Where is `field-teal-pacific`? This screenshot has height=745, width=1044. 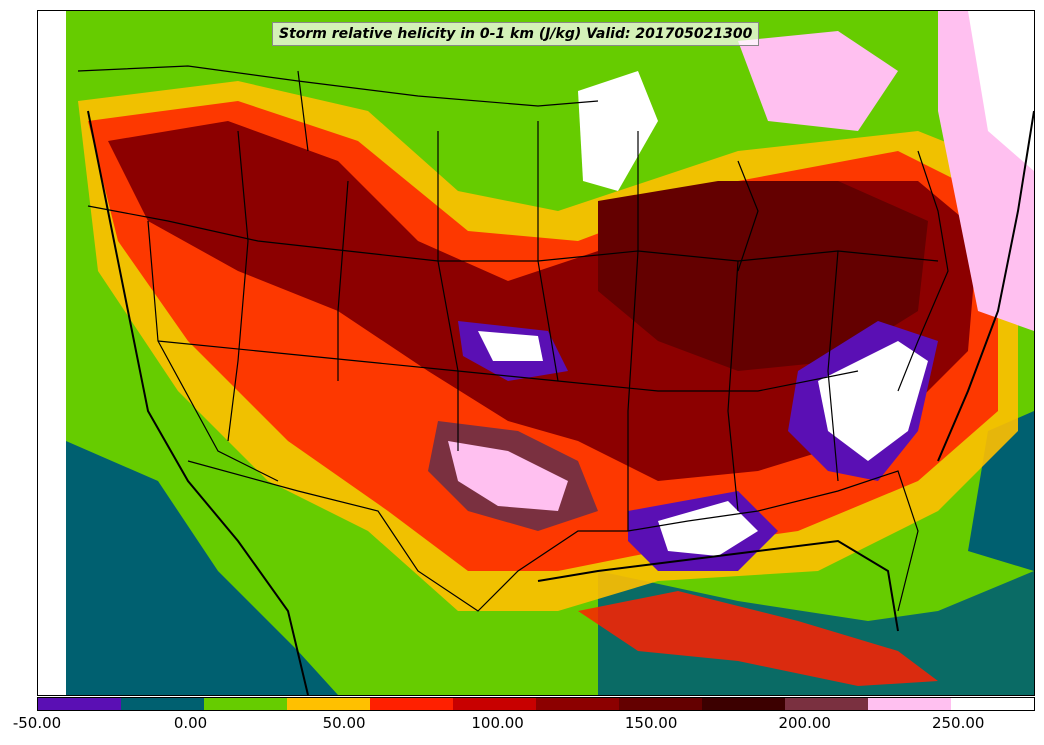
field-teal-pacific is located at coordinates (202, 568).